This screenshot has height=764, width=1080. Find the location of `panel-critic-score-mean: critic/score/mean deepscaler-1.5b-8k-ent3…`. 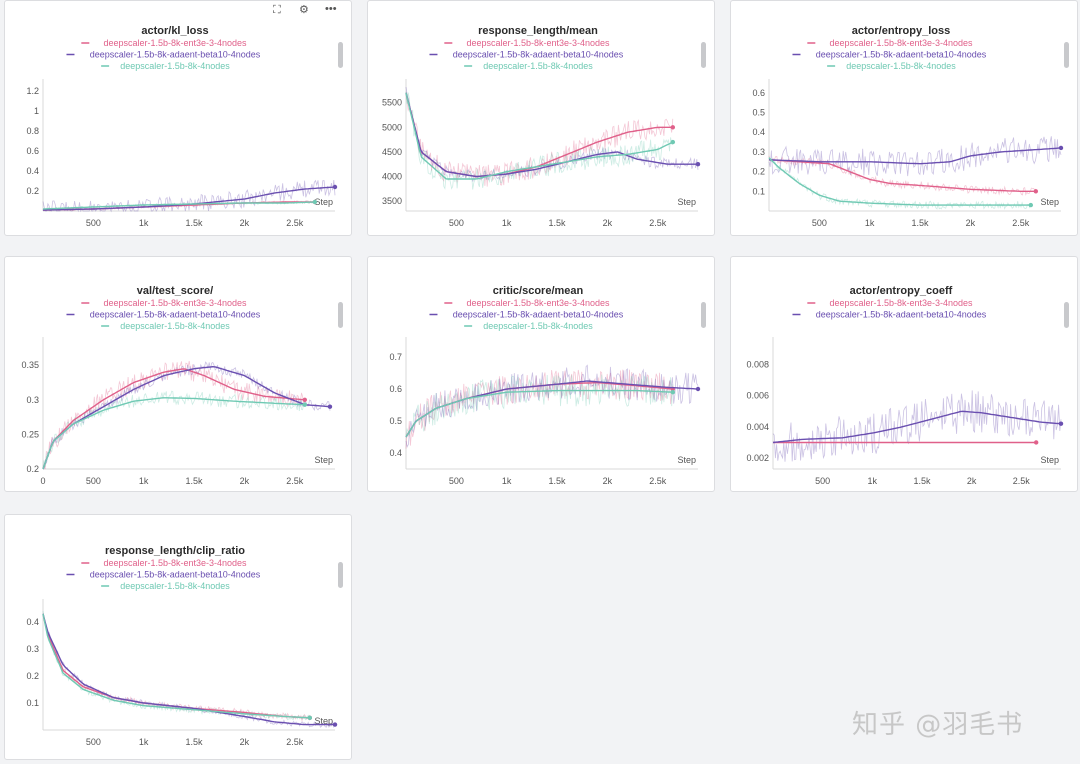

panel-critic-score-mean: critic/score/mean deepscaler-1.5b-8k-ent3… is located at coordinates (541, 374).